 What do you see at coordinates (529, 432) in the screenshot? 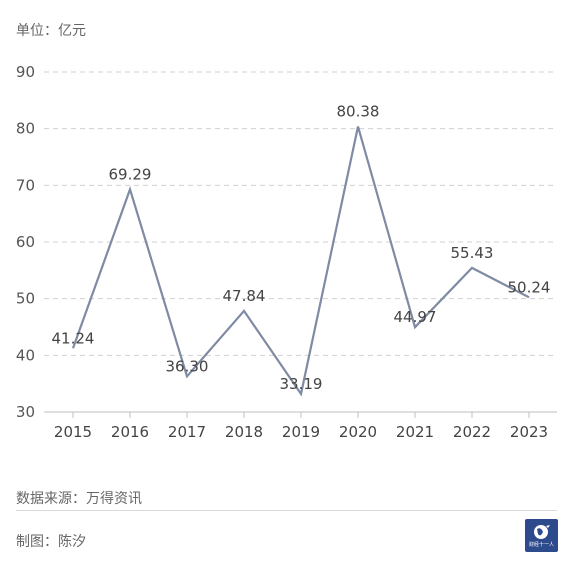
I see `x-tick-label: 2023` at bounding box center [529, 432].